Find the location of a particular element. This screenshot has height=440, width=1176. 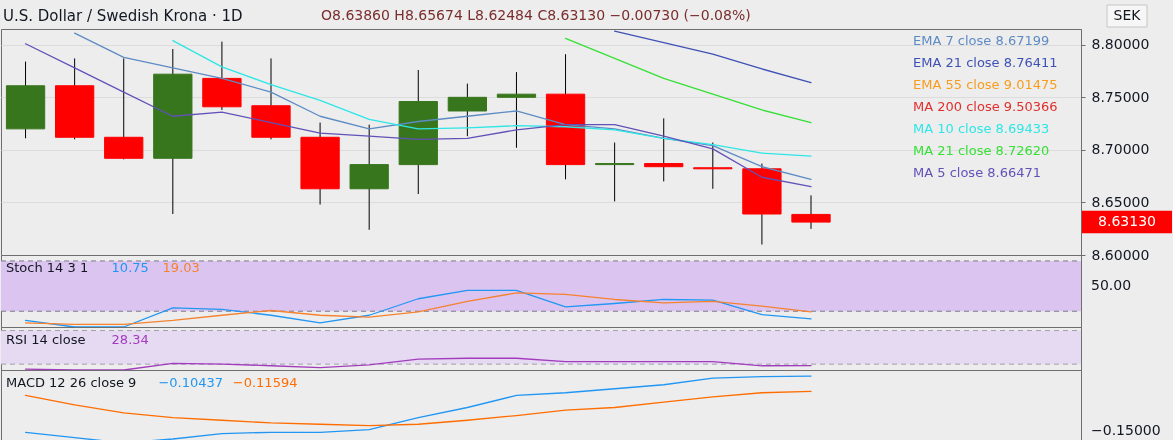

text: −0.10437 is located at coordinates (191, 382).